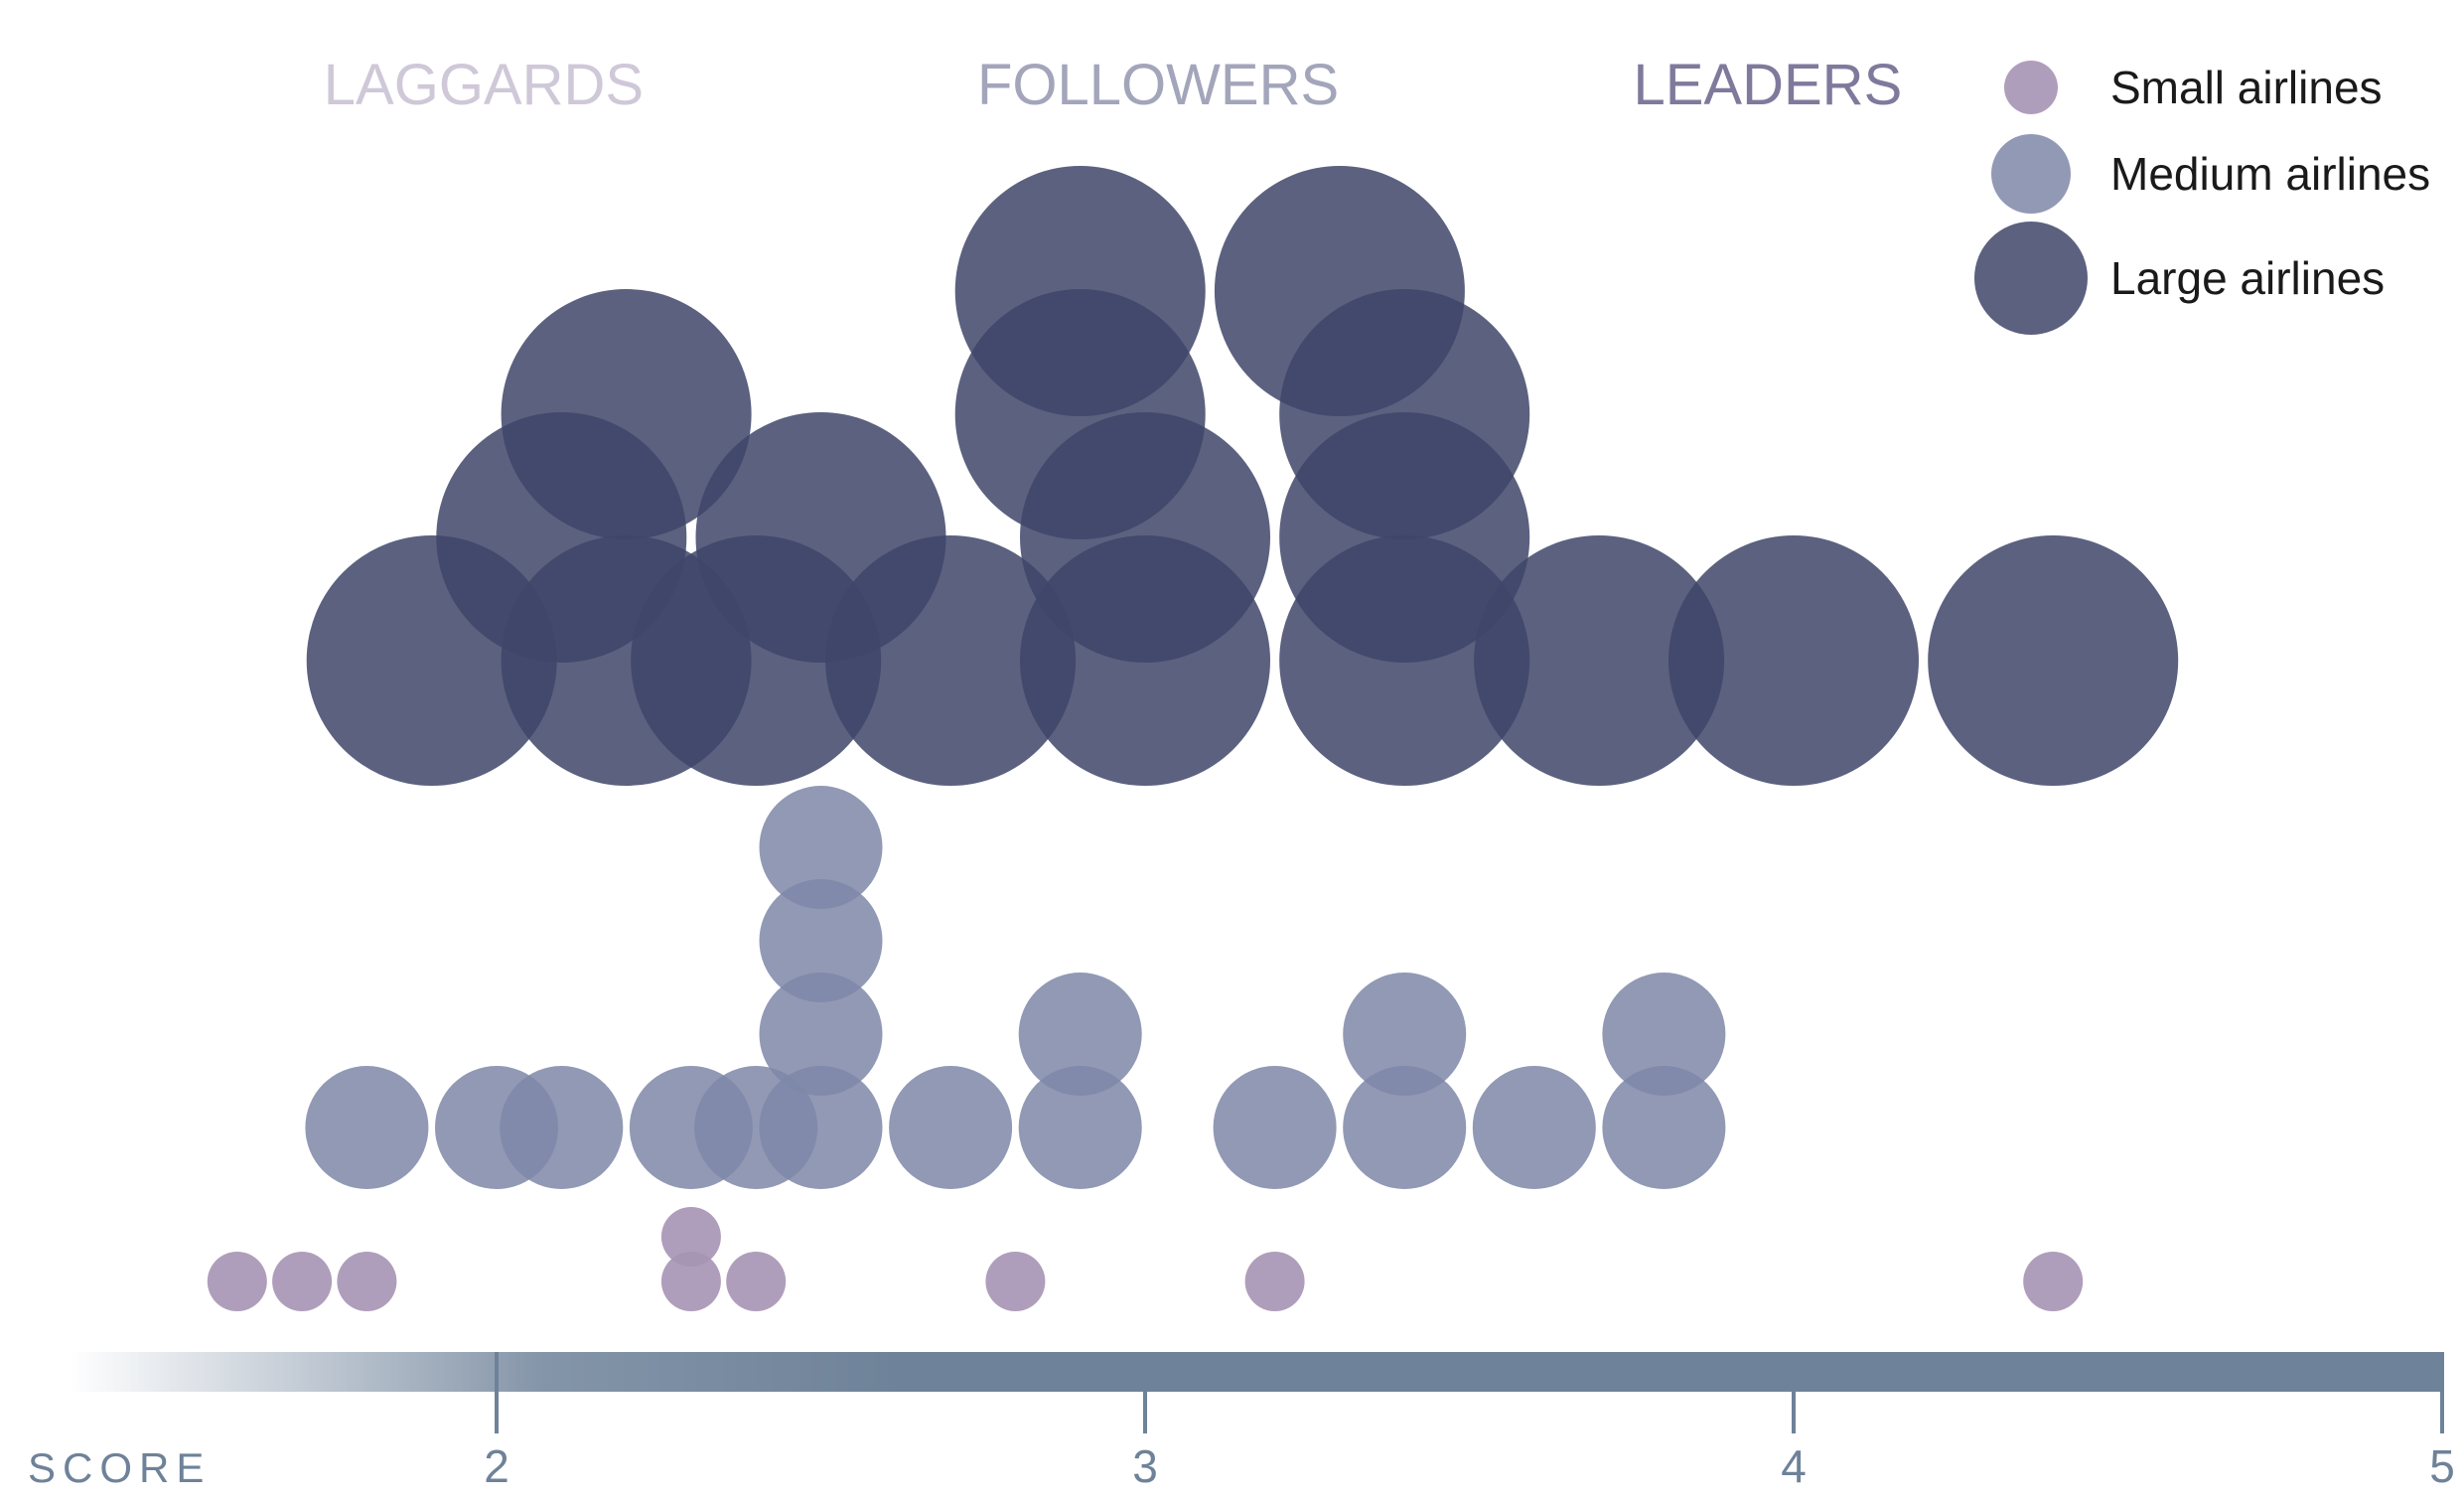 Image resolution: width=2464 pixels, height=1501 pixels. I want to click on legend-swatch-large, so click(2031, 278).